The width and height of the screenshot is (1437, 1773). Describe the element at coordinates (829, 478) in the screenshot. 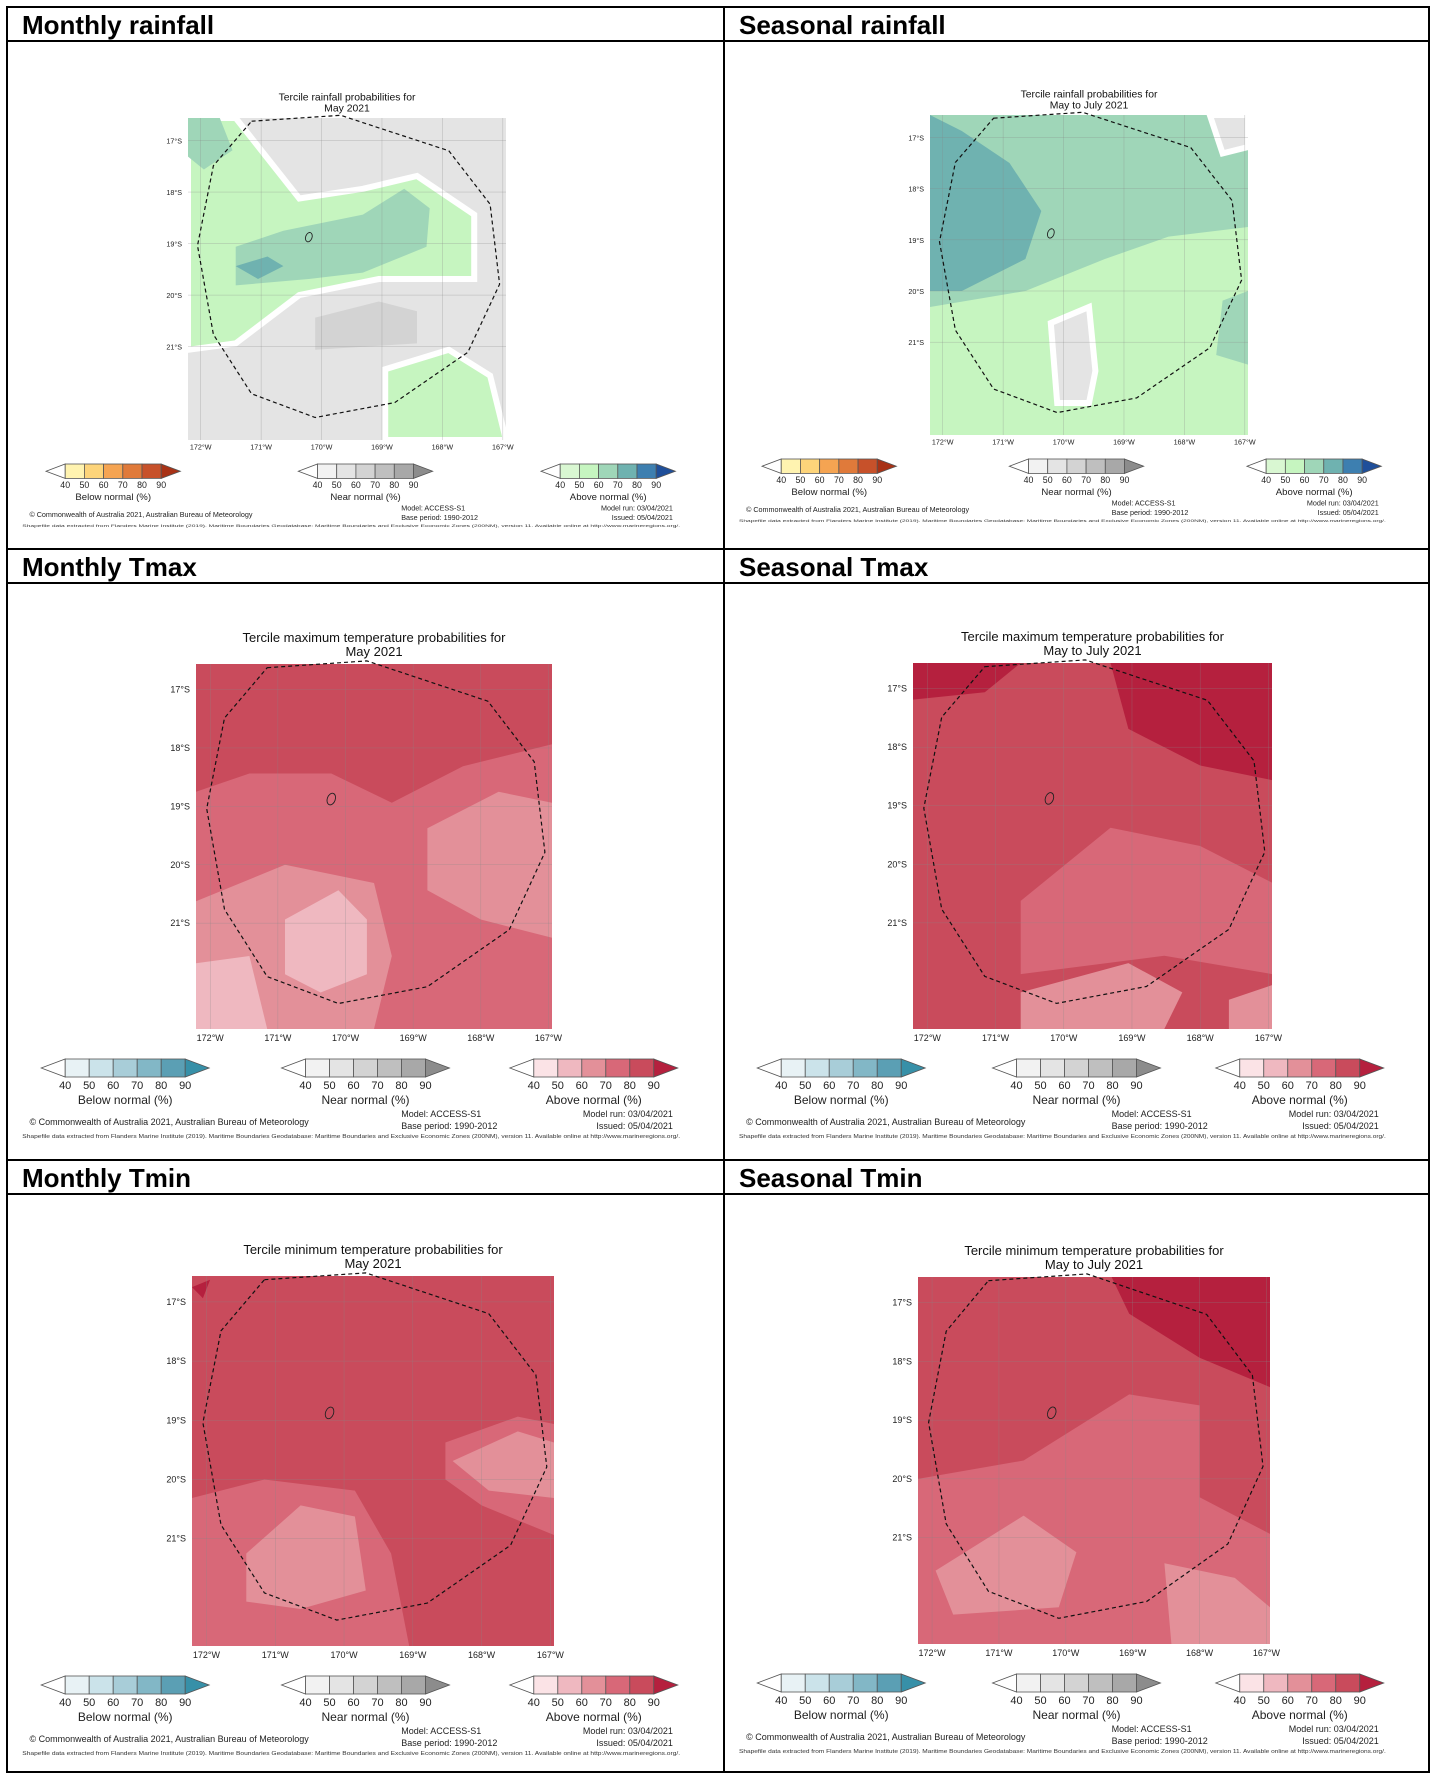

I see `legend-colorbar: 40 50 60 70 80 90 Below normal (%)` at that location.